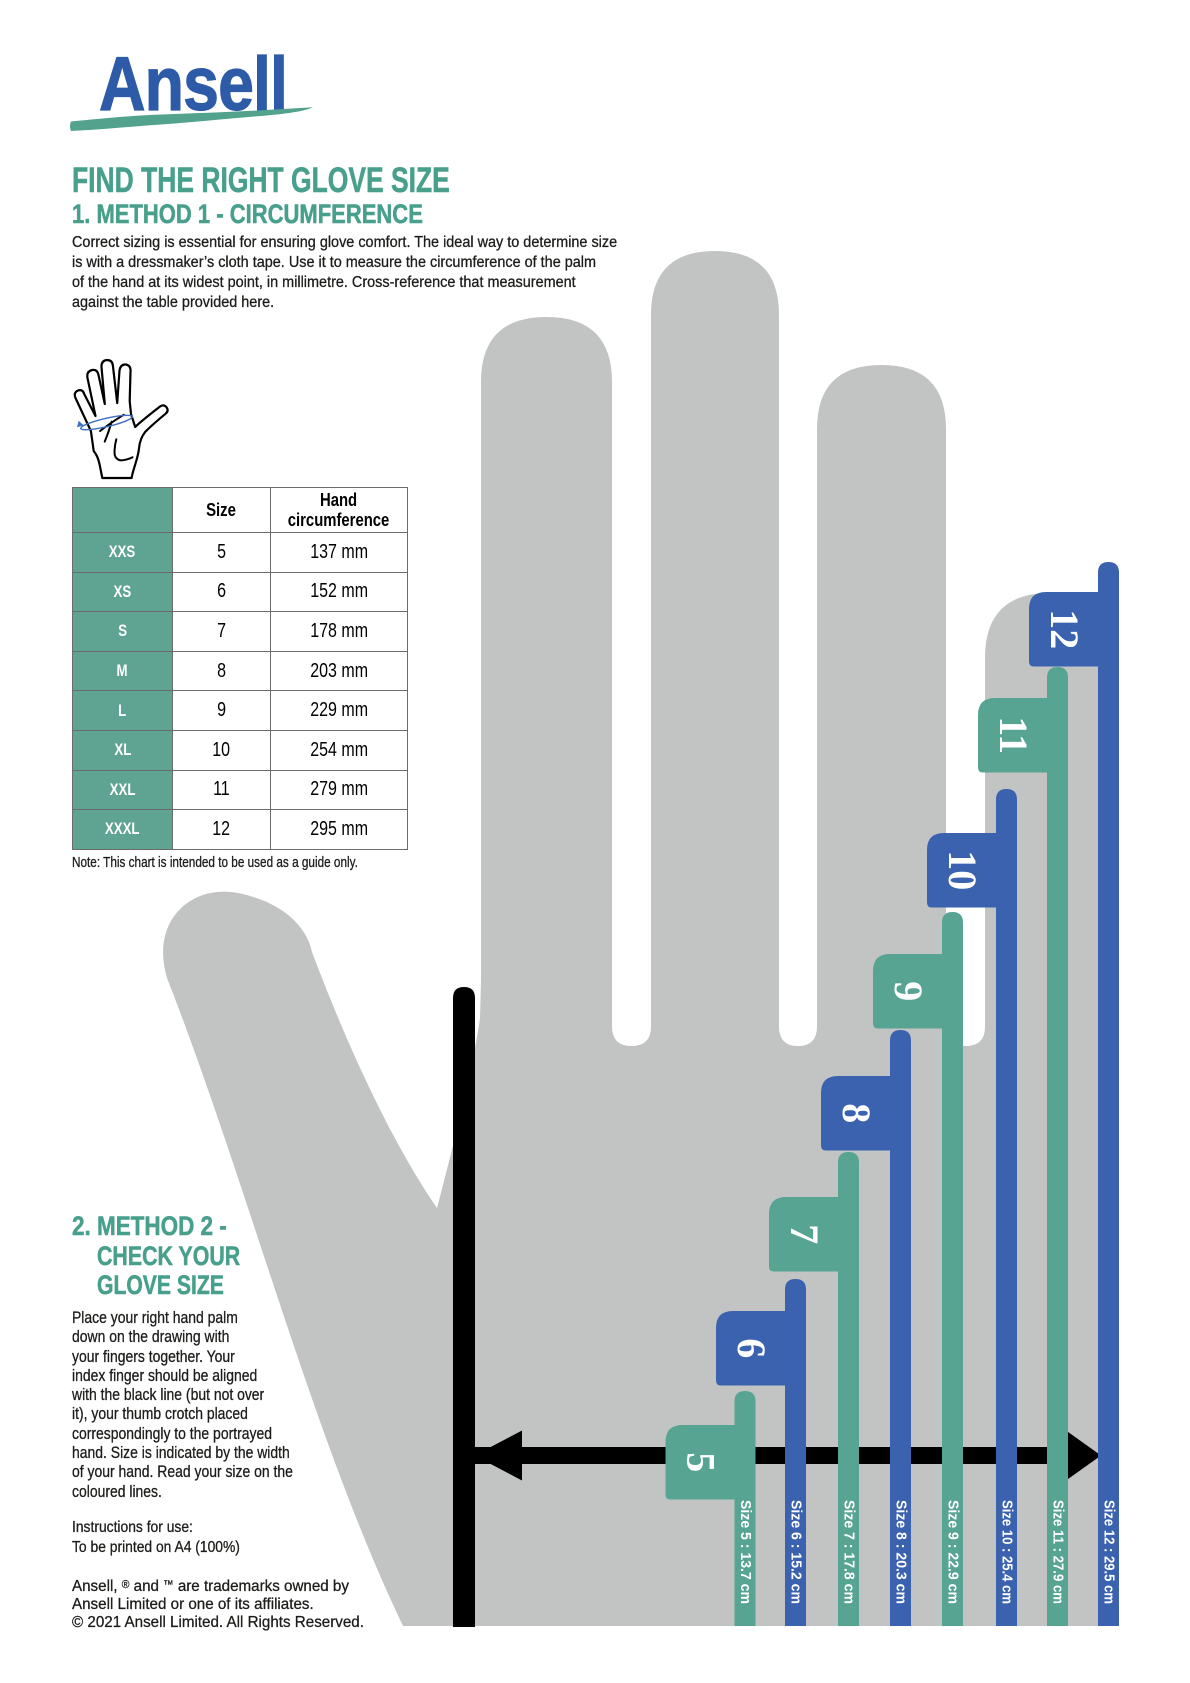 This screenshot has height=1683, width=1190. What do you see at coordinates (745, 1552) in the screenshot?
I see `svg-text: Size 5 : 13.7 cm` at bounding box center [745, 1552].